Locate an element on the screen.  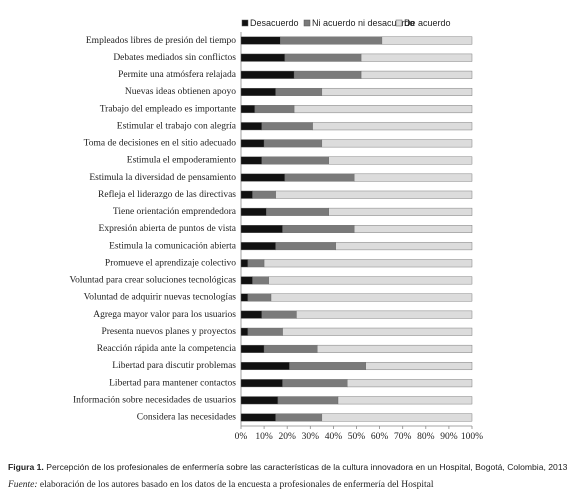
y-tick-label: Promueve el aprendizaje colectivo is located at coordinates (170, 263).